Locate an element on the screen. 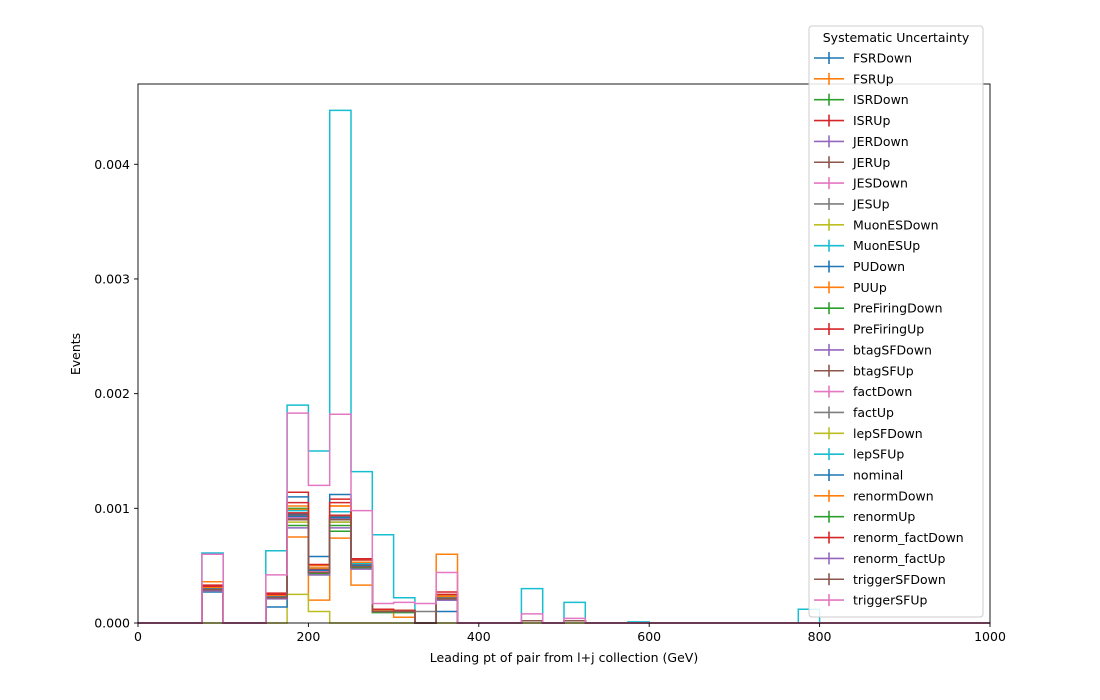 The image size is (1100, 700). legend-label: ISRUp is located at coordinates (871, 120).